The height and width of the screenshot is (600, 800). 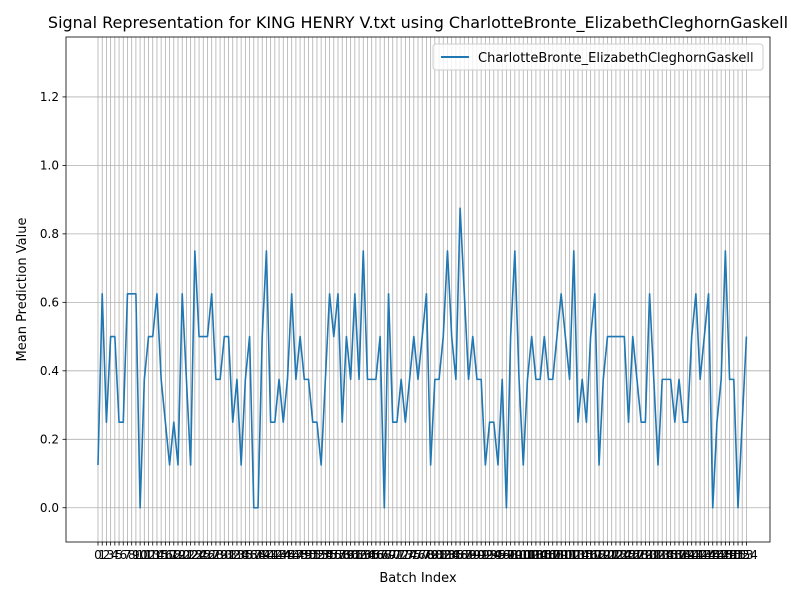 I want to click on x-tick-label: 80, so click(x=434, y=555).